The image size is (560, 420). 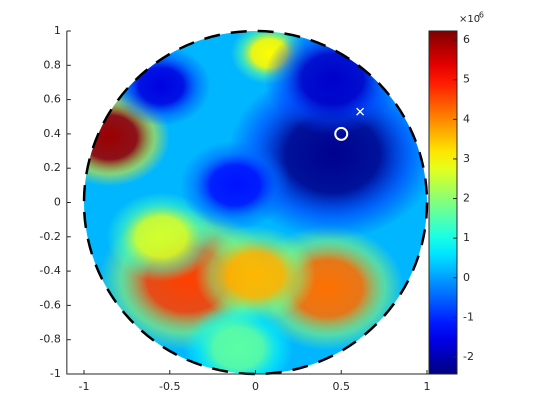 I want to click on colorbar-scale-base: ×10, so click(x=469, y=19).